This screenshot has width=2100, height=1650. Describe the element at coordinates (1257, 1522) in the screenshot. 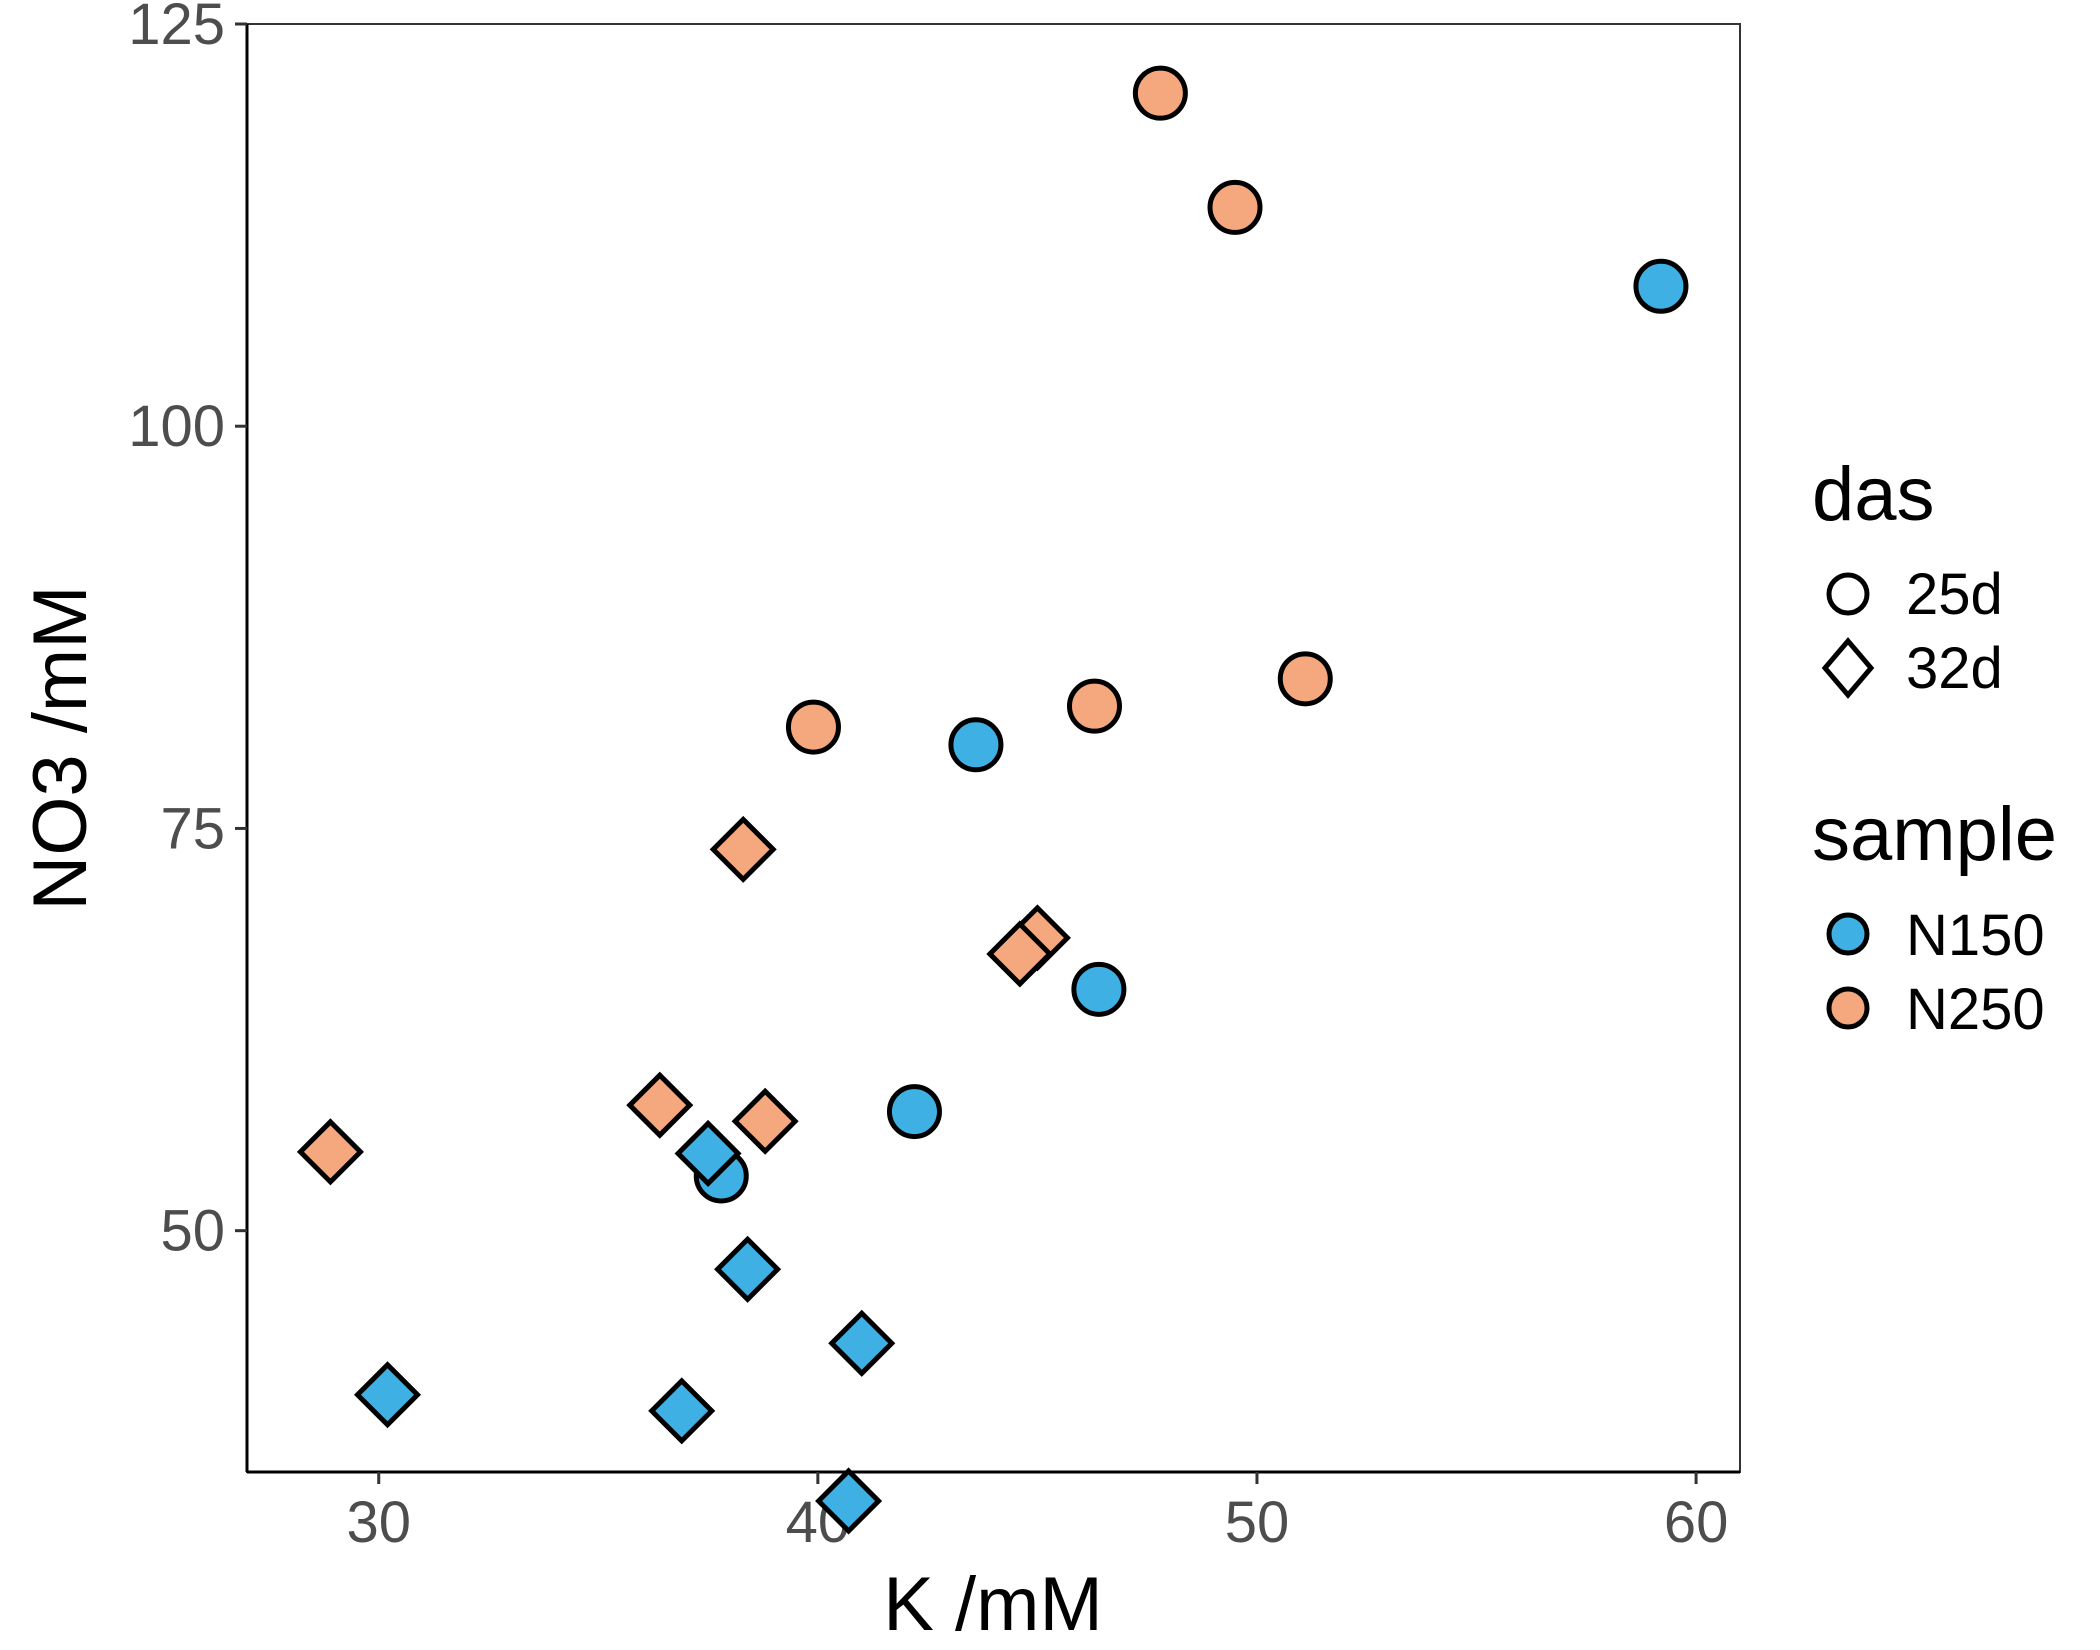

I see `x-tick-label: 50` at that location.